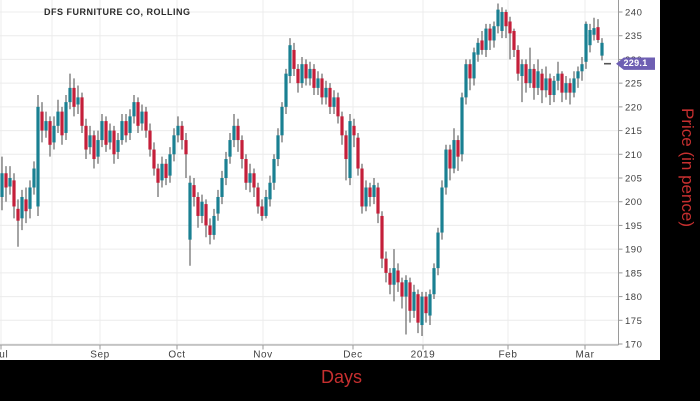  I want to click on x-axis-tick-label: Jul, so click(4, 355).